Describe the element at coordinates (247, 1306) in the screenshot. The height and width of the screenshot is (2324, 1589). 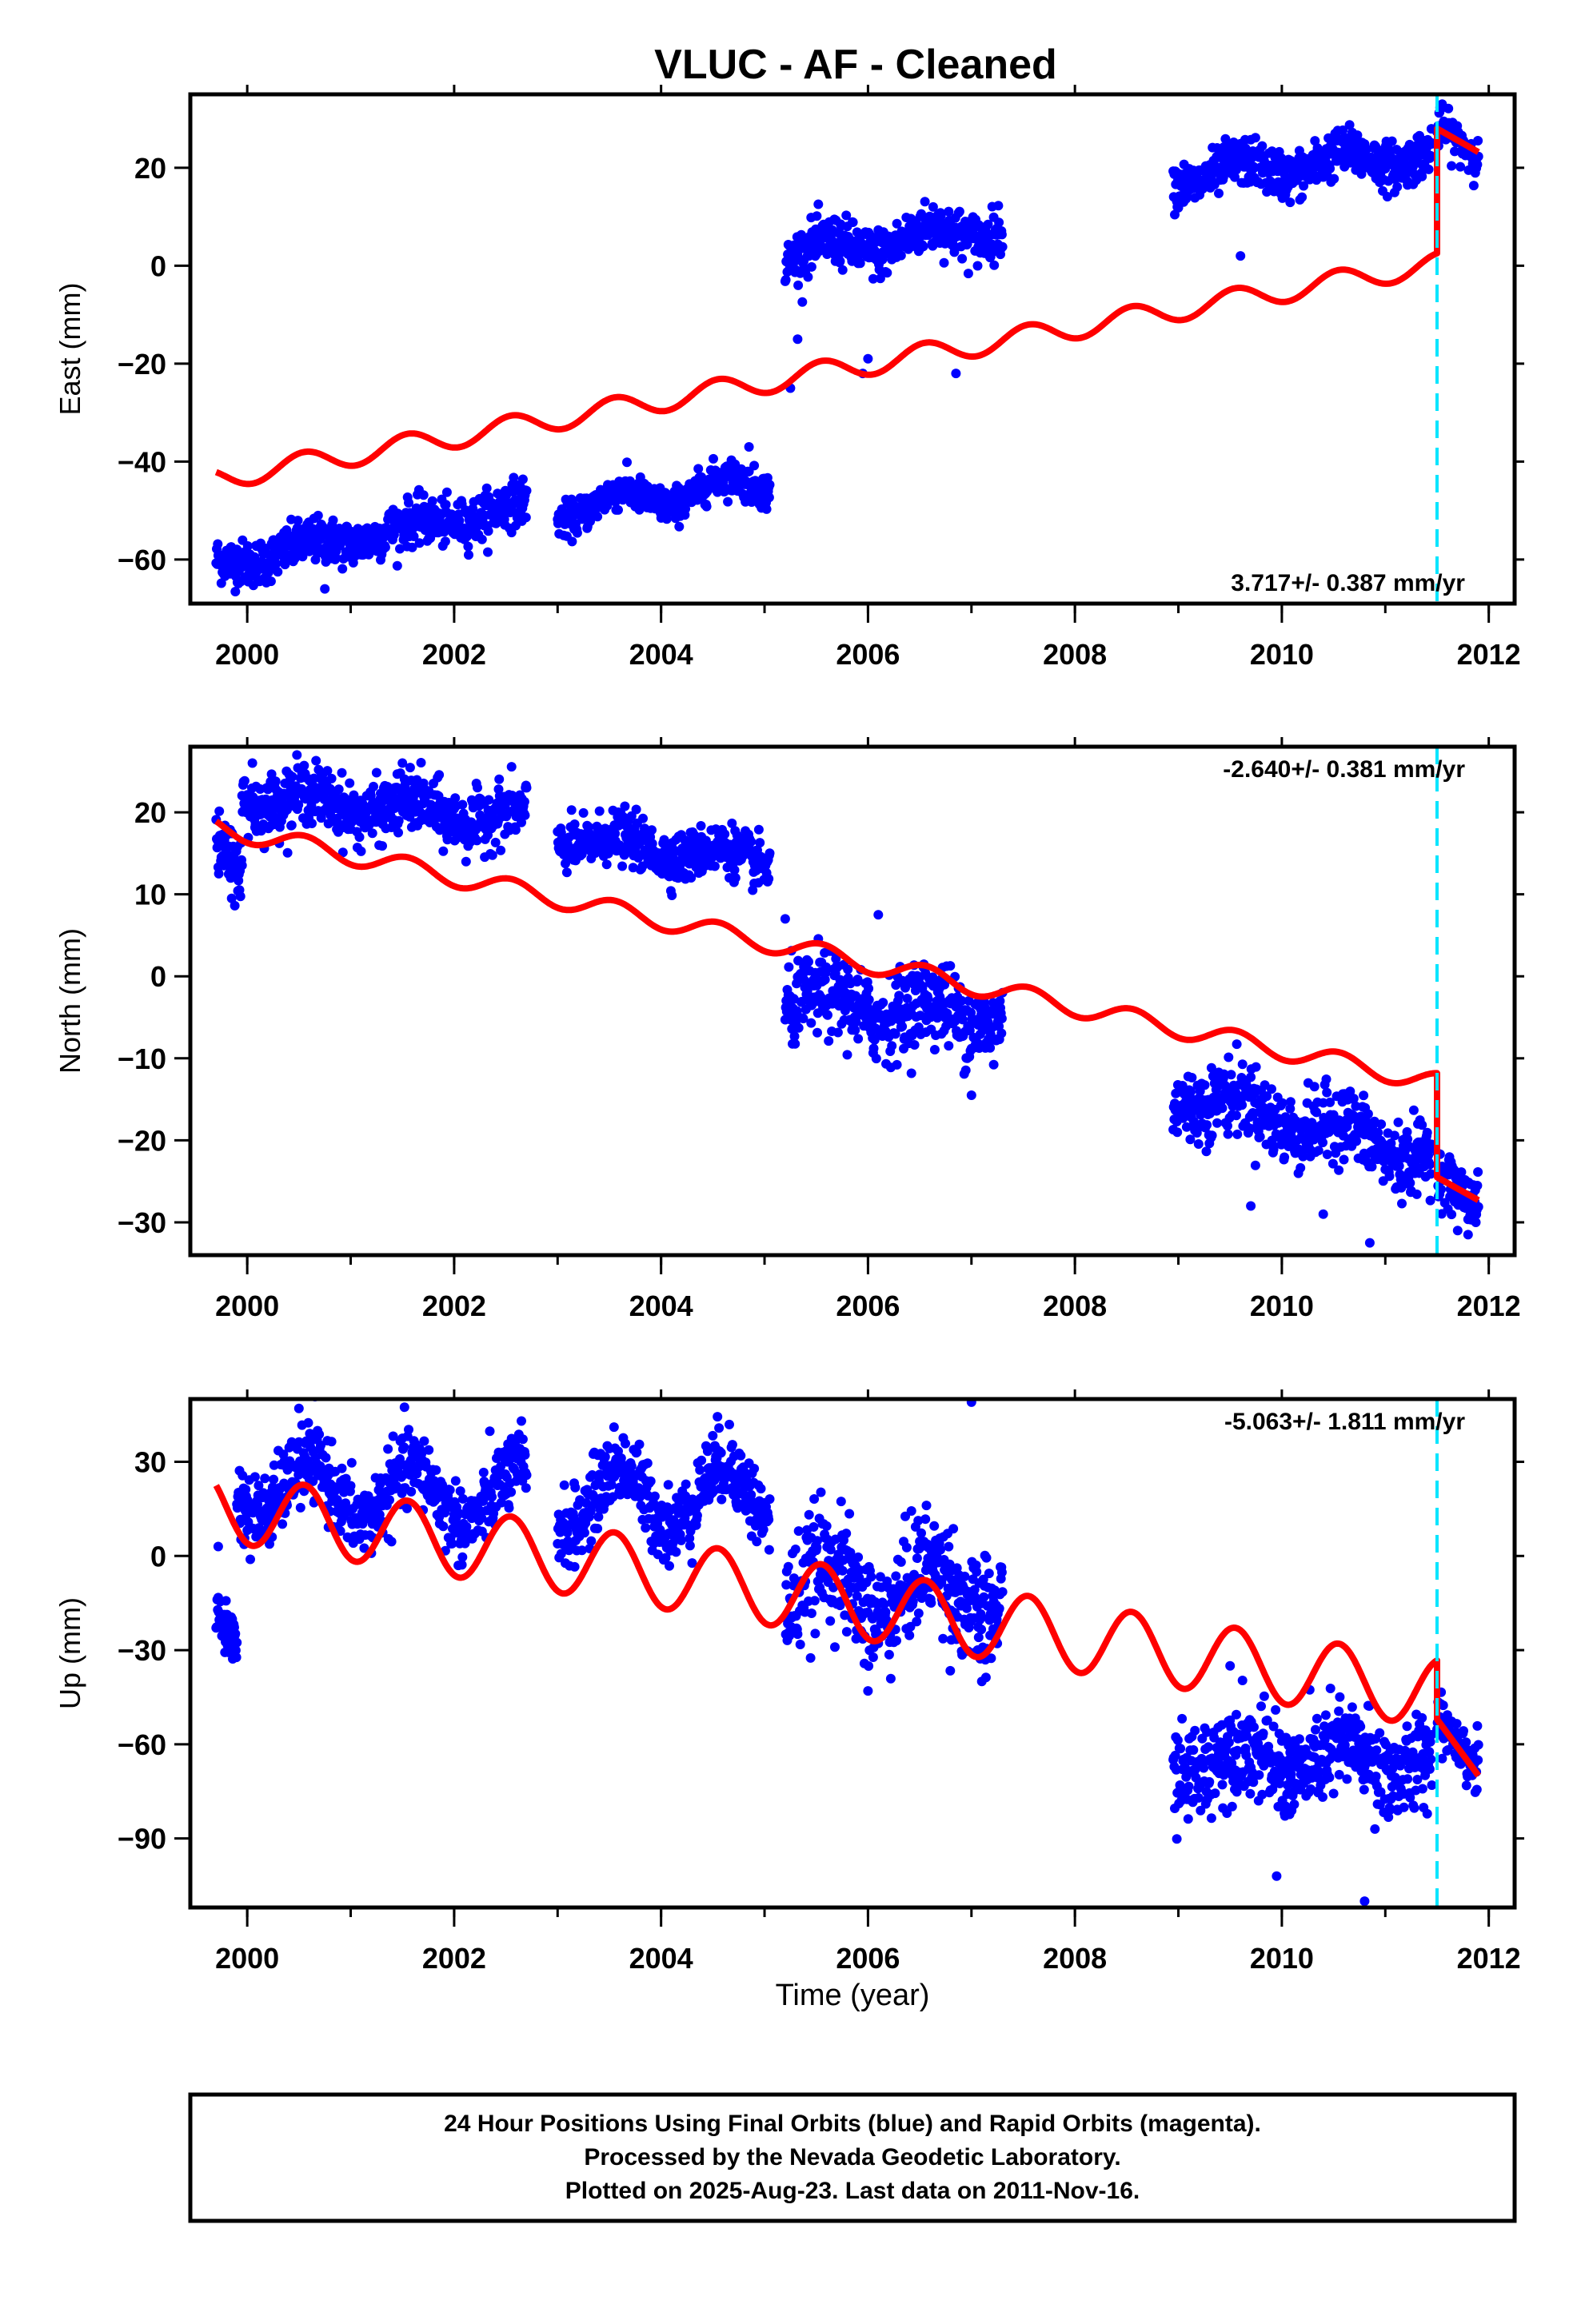
I see `x-tick-label: 2000` at that location.